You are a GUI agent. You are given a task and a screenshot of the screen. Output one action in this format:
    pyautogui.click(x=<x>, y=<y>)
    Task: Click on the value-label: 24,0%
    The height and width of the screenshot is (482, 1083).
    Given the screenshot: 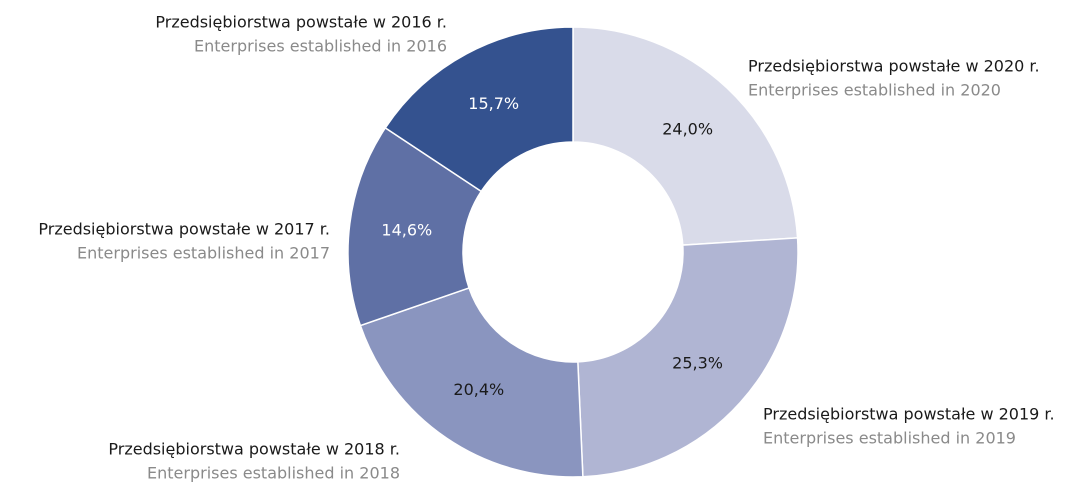 What is the action you would take?
    pyautogui.click(x=687, y=128)
    